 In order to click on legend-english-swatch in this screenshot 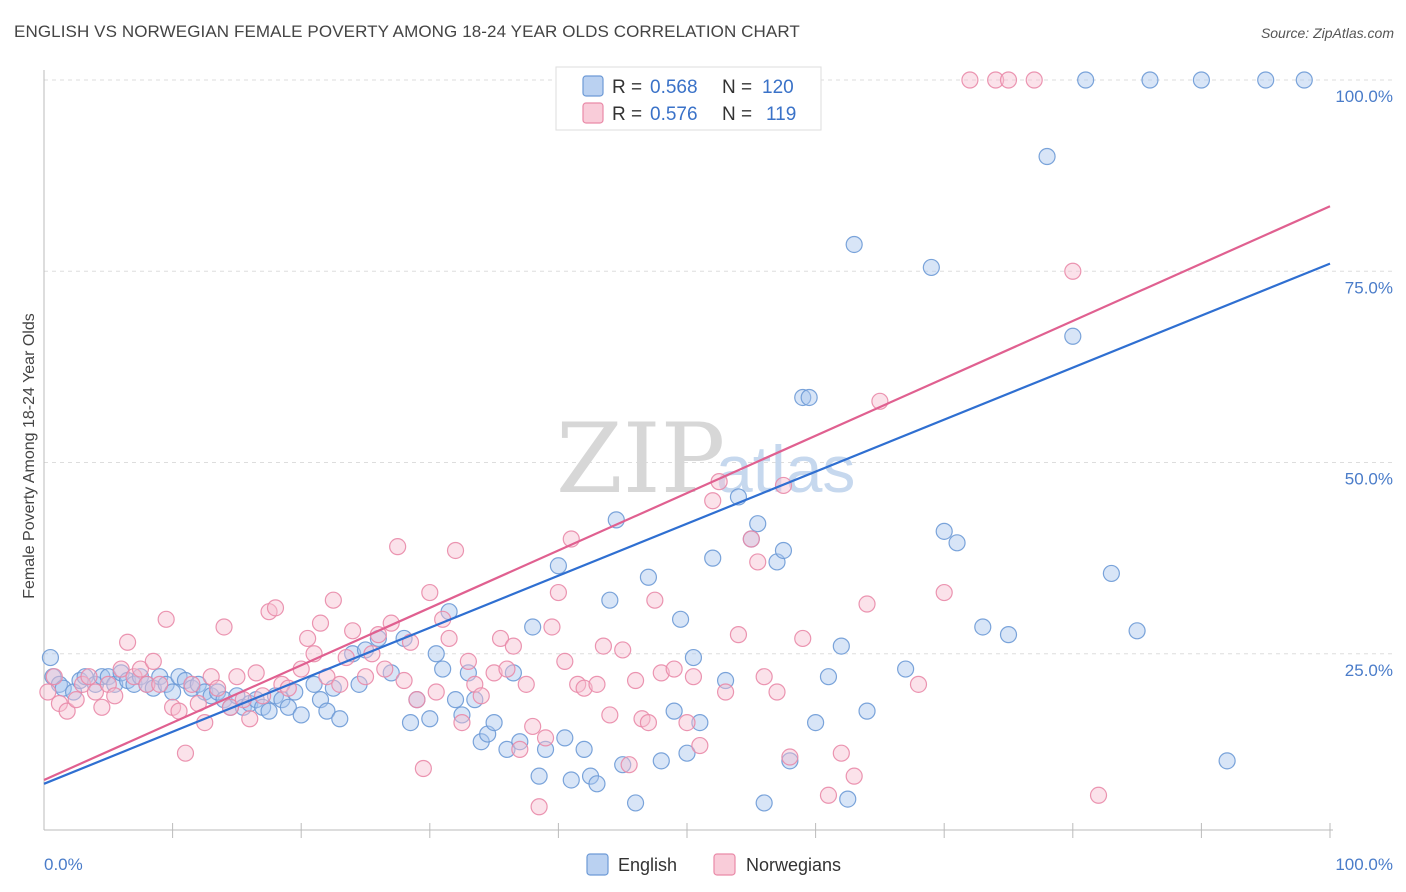, I will do `click(593, 86)`.